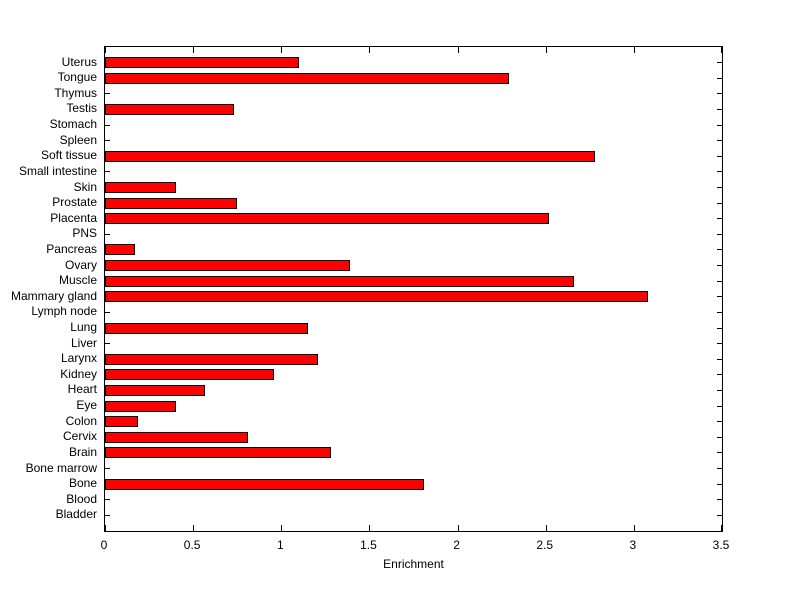 The height and width of the screenshot is (599, 800). Describe the element at coordinates (327, 219) in the screenshot. I see `bar-placenta` at that location.